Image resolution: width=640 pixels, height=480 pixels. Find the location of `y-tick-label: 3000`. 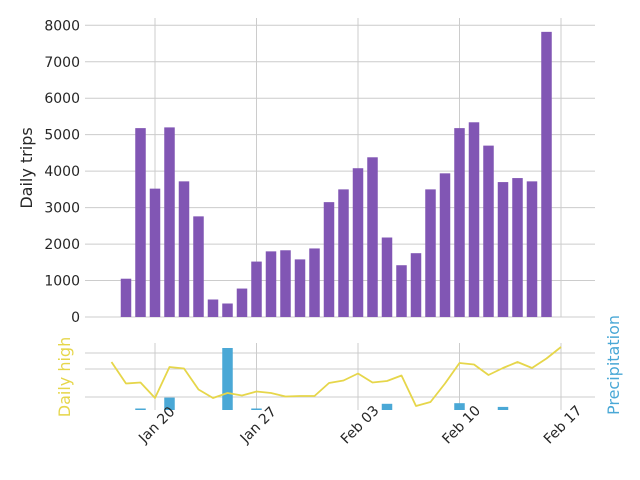

y-tick-label: 3000 is located at coordinates (62, 209).